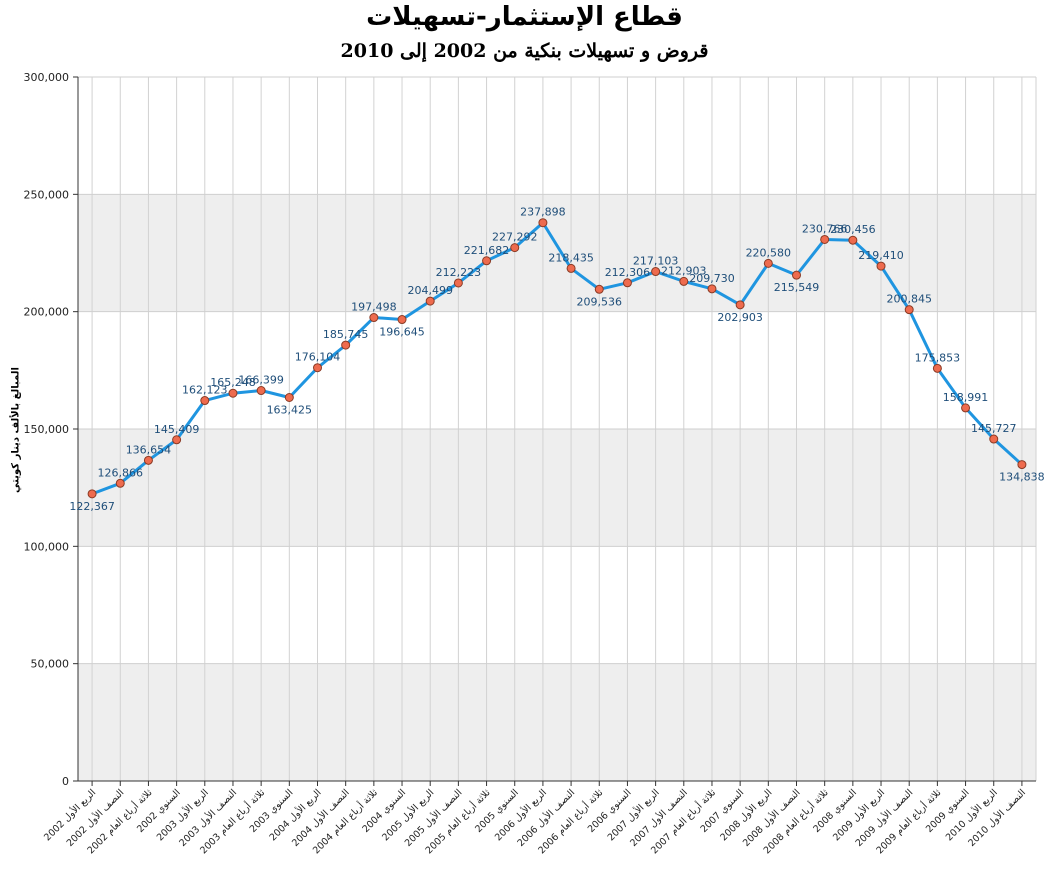  Describe the element at coordinates (909, 299) in the screenshot. I see `data-label: 200,845` at that location.